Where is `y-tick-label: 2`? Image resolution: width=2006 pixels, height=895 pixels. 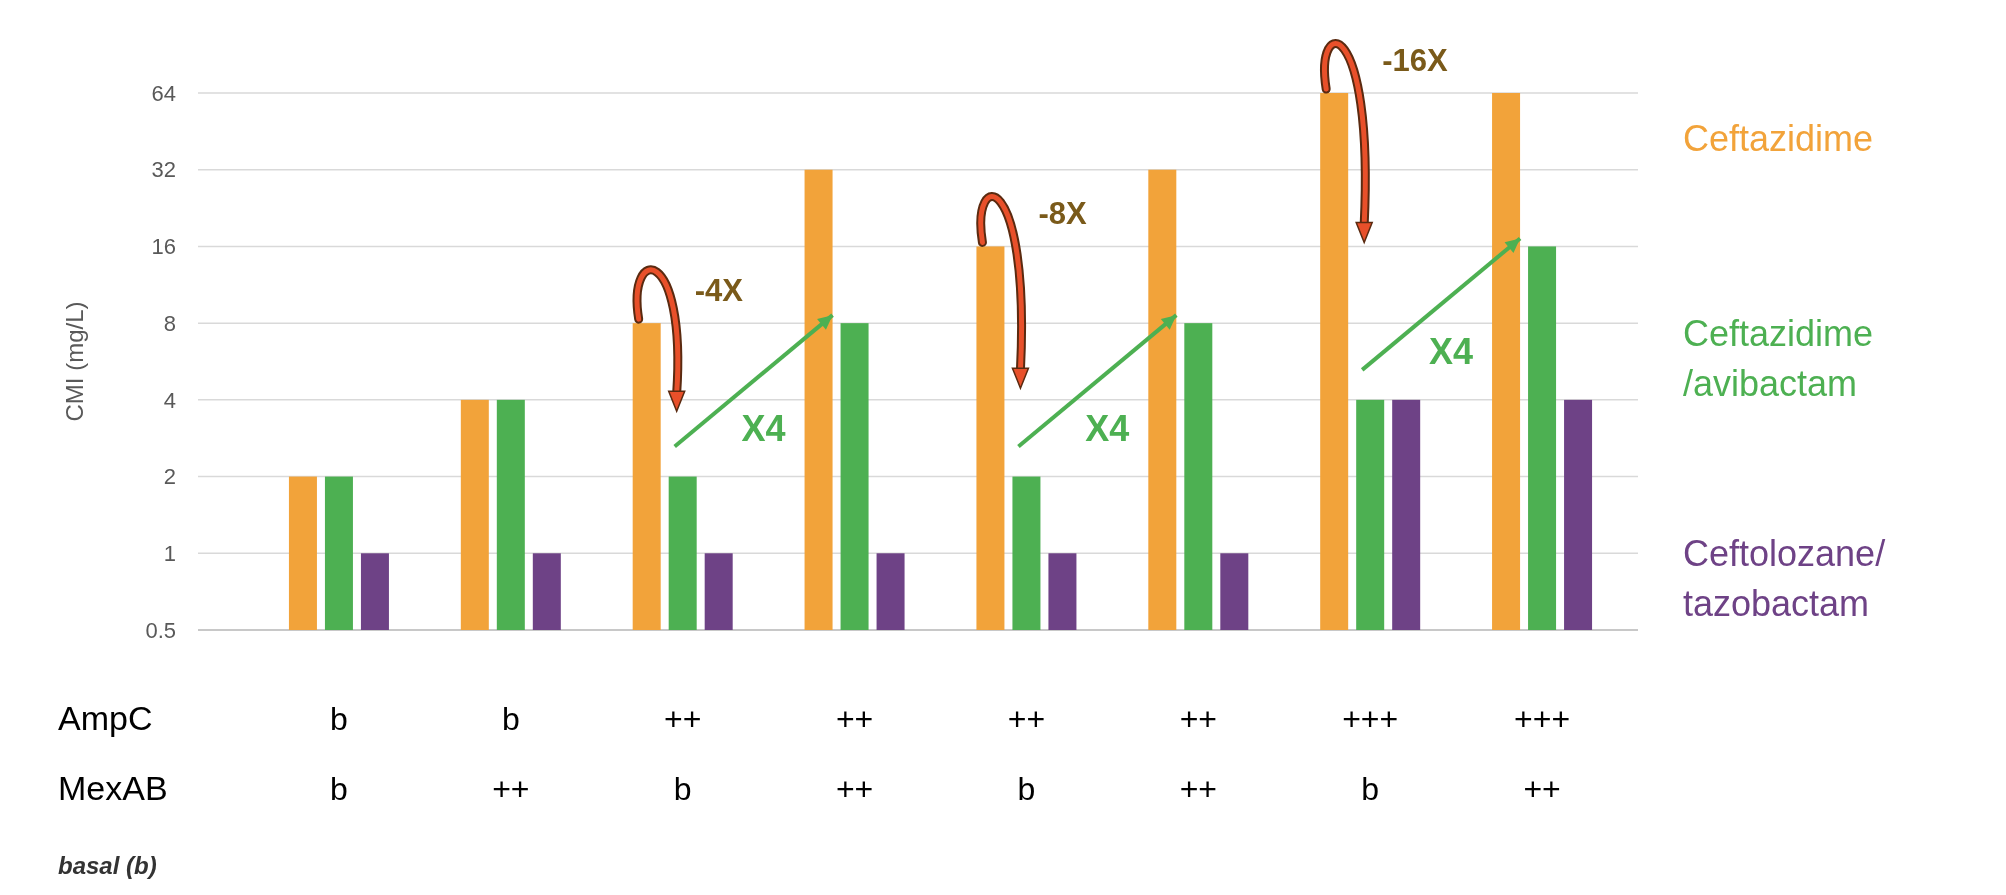
y-tick-label: 2 is located at coordinates (169, 477).